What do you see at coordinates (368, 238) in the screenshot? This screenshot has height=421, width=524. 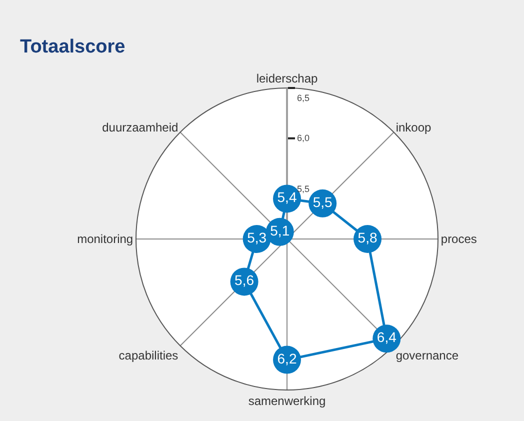 I see `data-label: 5,8` at bounding box center [368, 238].